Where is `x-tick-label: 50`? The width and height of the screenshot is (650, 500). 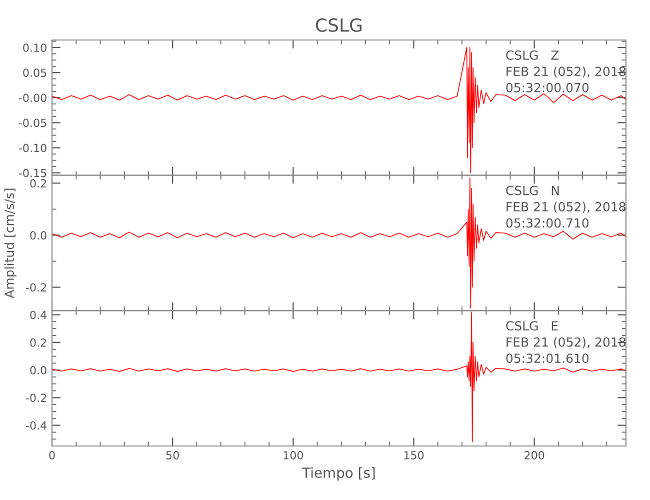
x-tick-label: 50 is located at coordinates (172, 455).